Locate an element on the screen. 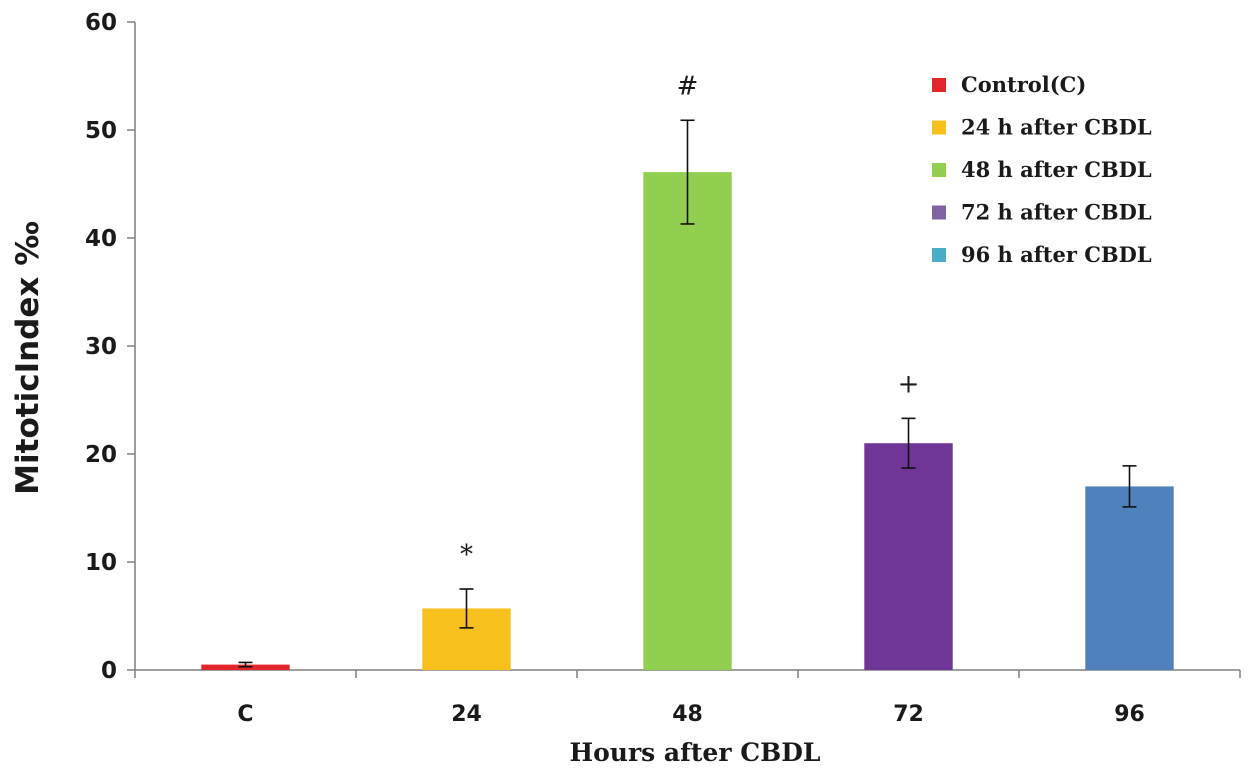  y-axis-title: MitoticIndex ‰ is located at coordinates (28, 358).